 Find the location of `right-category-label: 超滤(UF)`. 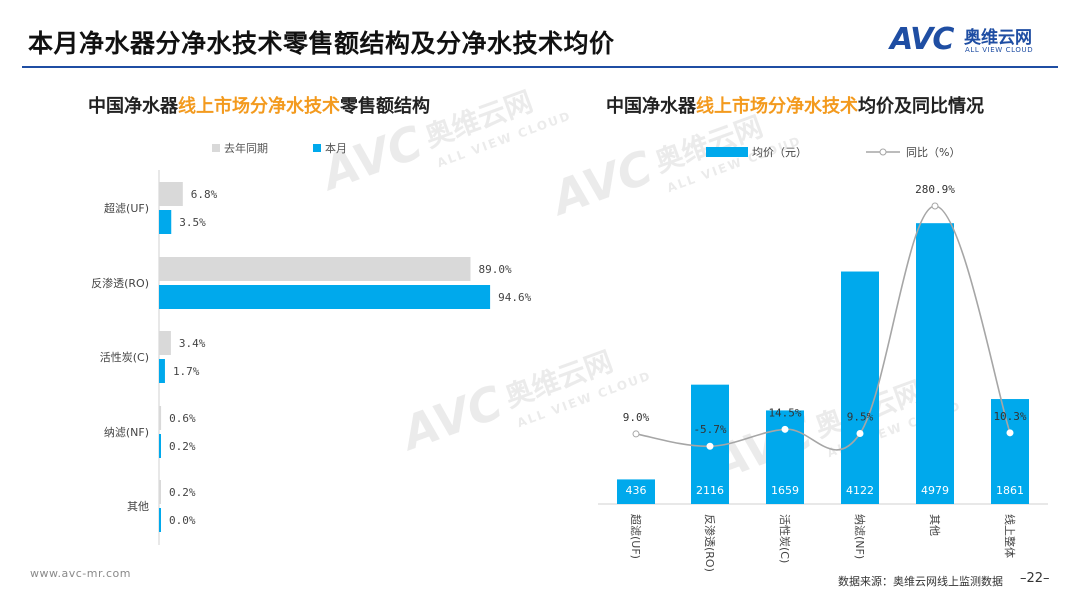

right-category-label: 超滤(UF) is located at coordinates (636, 536).